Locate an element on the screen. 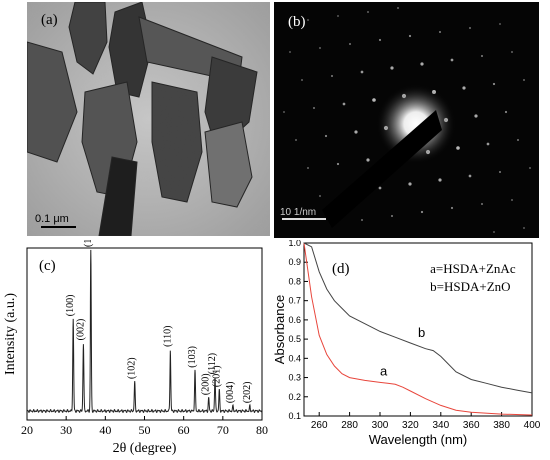  y-tick-label: 0.7 is located at coordinates (294, 301).